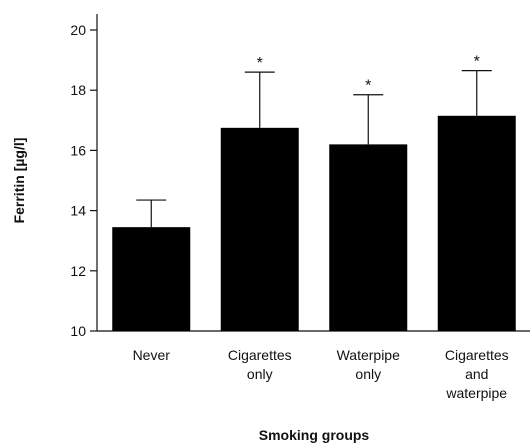 Image resolution: width=531 pixels, height=446 pixels. What do you see at coordinates (78, 90) in the screenshot?
I see `y-tick-label: 18` at bounding box center [78, 90].